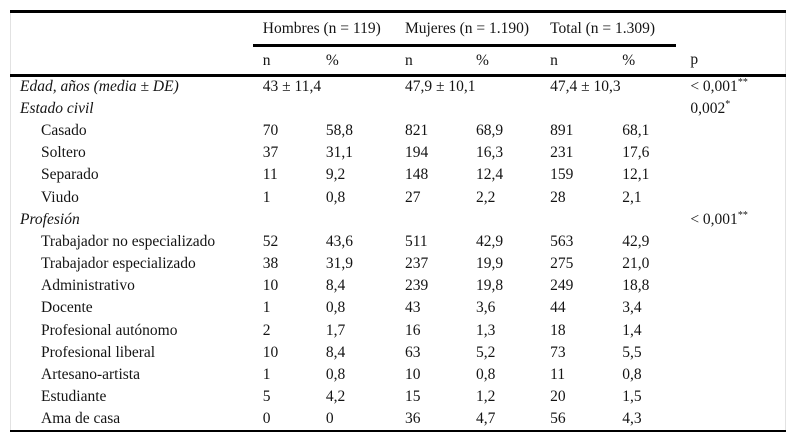 This screenshot has width=795, height=447. What do you see at coordinates (490, 175) in the screenshot?
I see `cell-value: 12,4` at bounding box center [490, 175].